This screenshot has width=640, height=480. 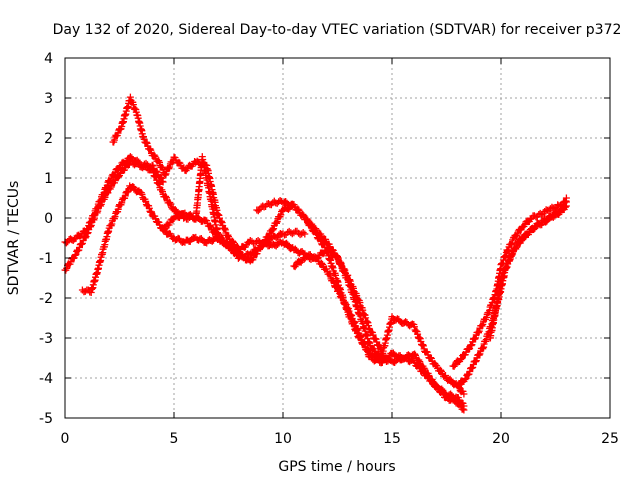 What do you see at coordinates (174, 439) in the screenshot?
I see `x-tick-label: 5` at bounding box center [174, 439].